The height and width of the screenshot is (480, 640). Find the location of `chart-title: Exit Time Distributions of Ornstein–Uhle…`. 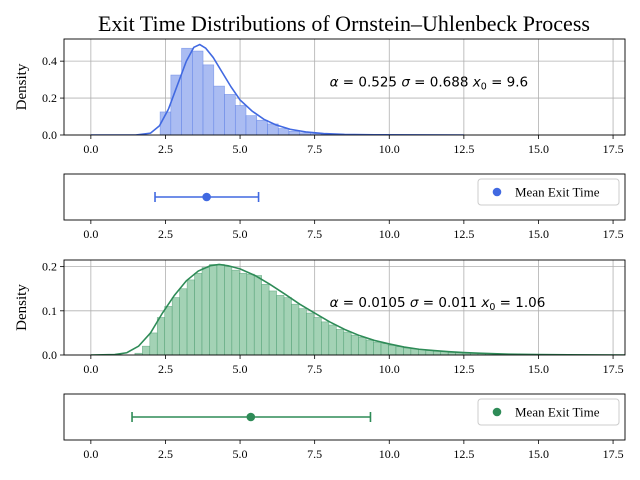

chart-title: Exit Time Distributions of Ornstein–Uhle… is located at coordinates (344, 23).